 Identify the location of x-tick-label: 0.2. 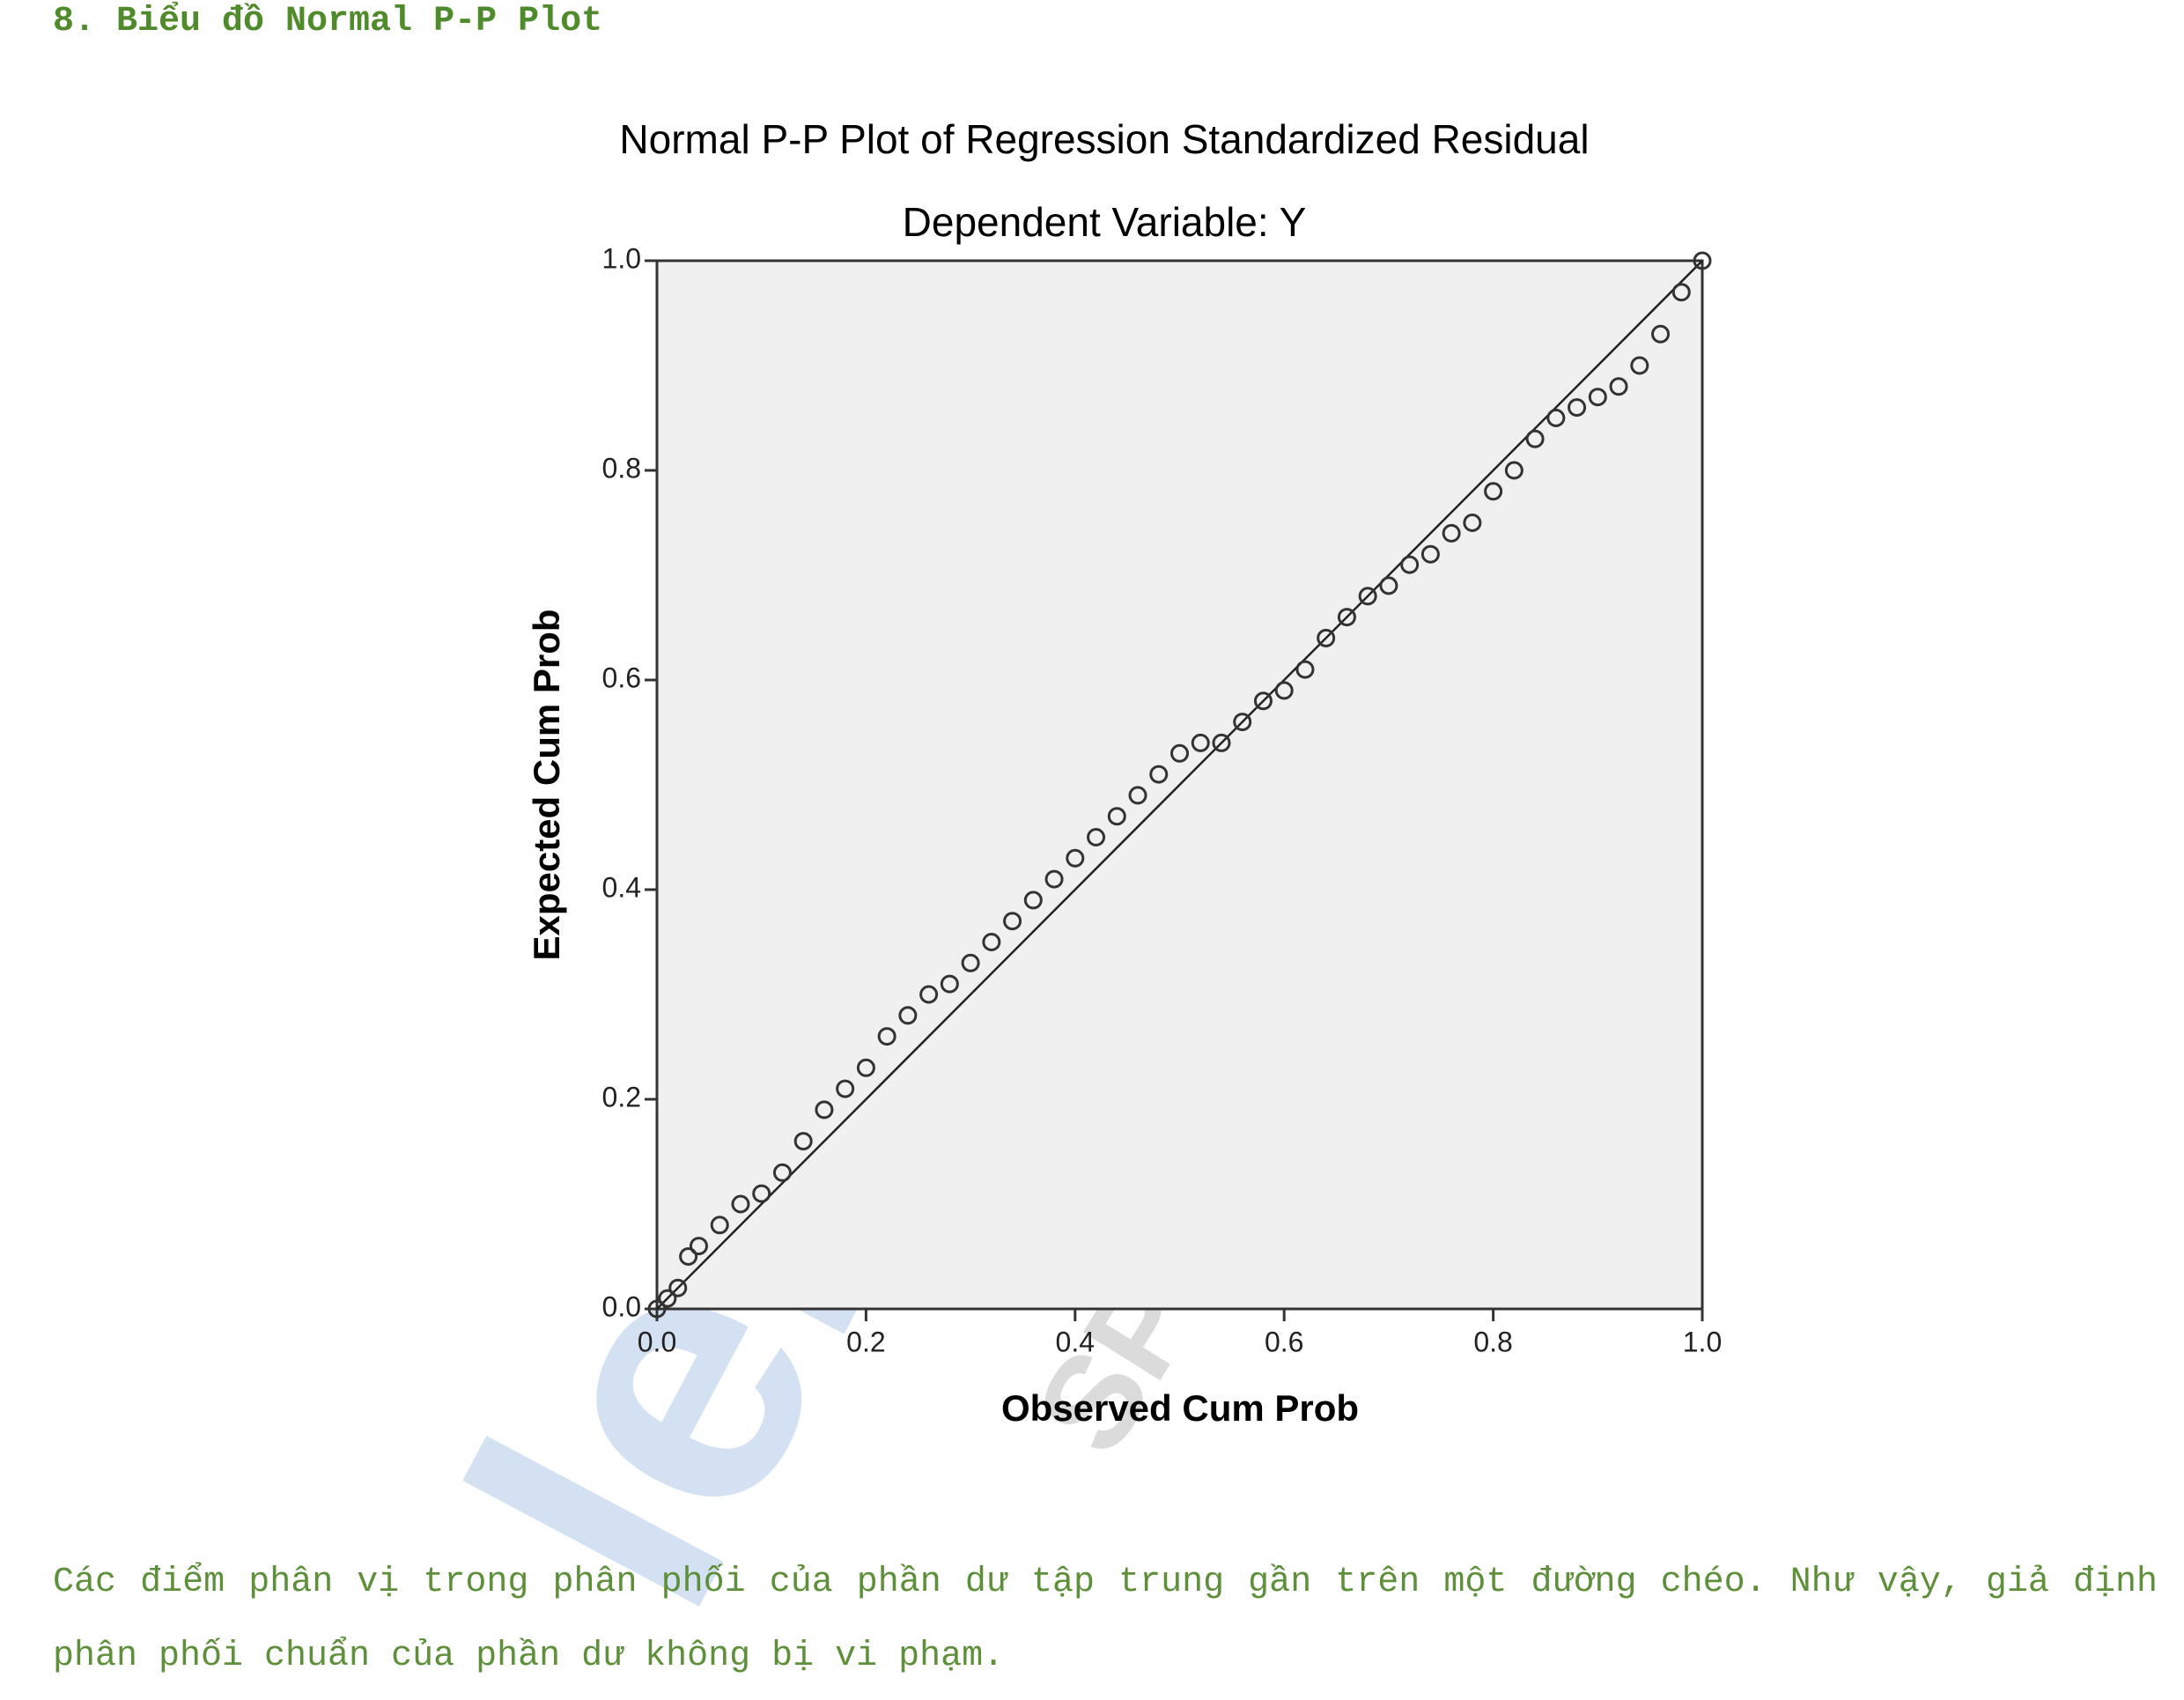
(865, 1341).